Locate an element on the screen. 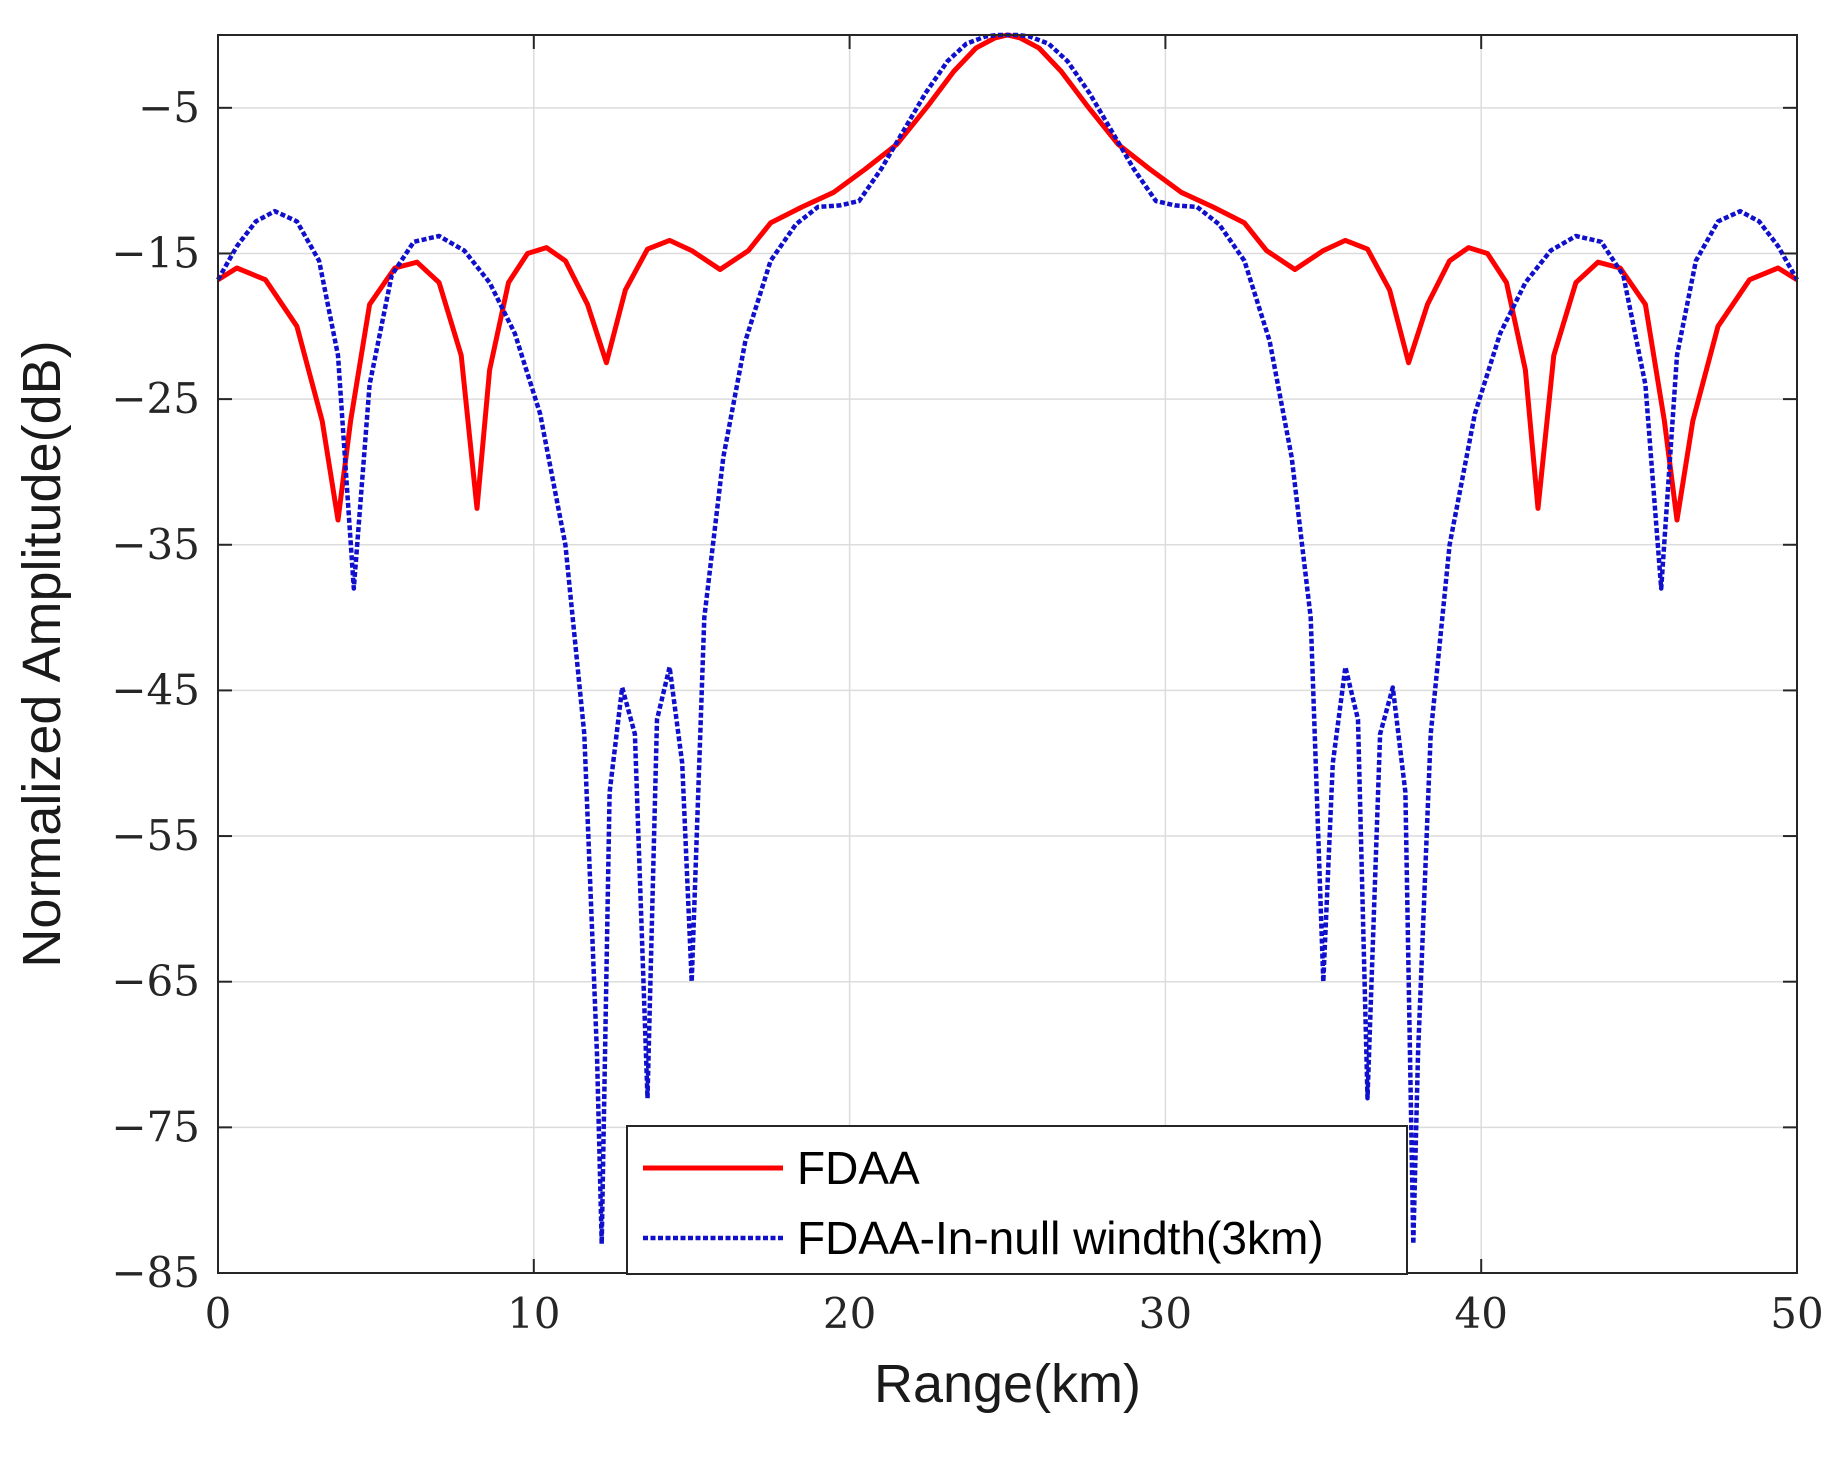  x-tick-label: 20 is located at coordinates (849, 1313).